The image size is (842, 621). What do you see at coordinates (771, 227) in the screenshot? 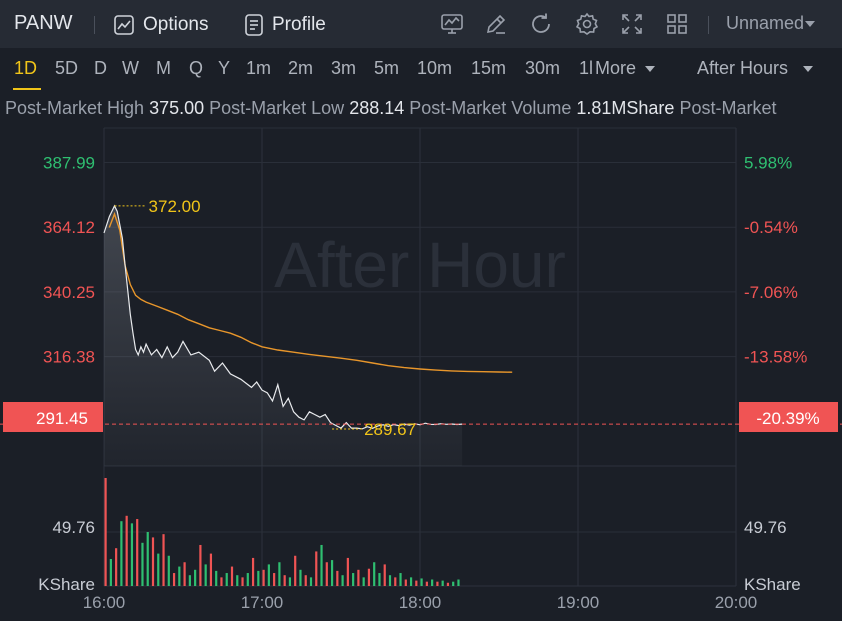
I see `percent-tick-label: -0.54%` at bounding box center [771, 227].